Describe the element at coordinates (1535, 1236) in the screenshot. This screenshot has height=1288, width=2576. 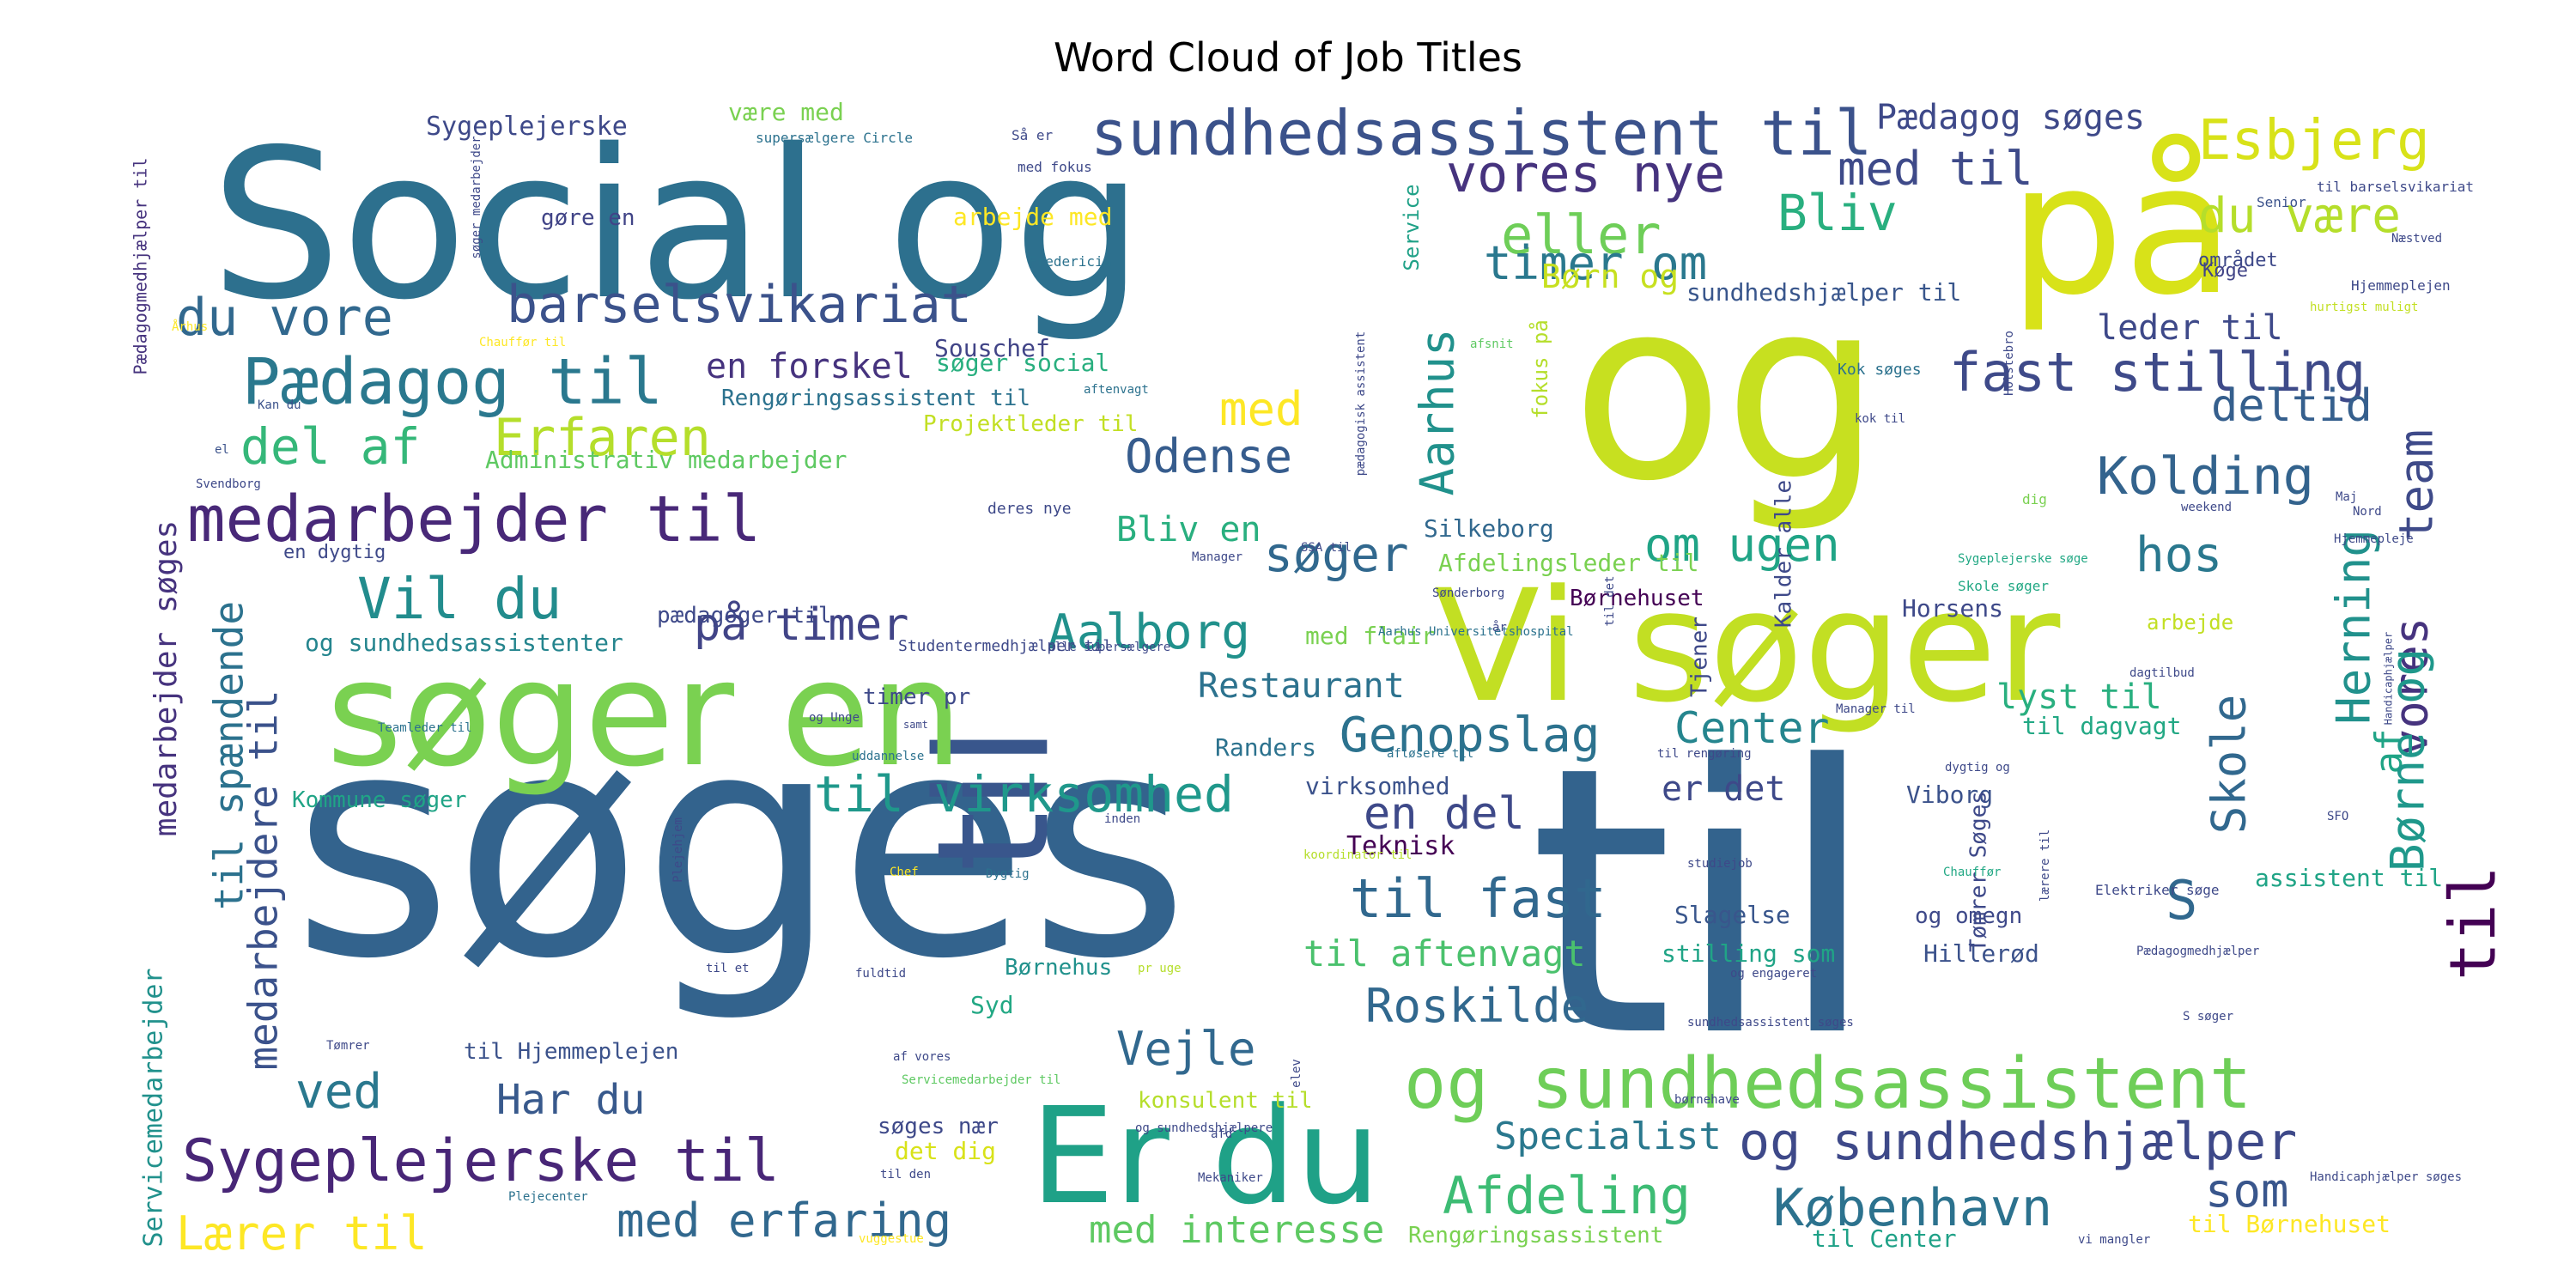
I see `word-98: Rengøringsassistent` at that location.